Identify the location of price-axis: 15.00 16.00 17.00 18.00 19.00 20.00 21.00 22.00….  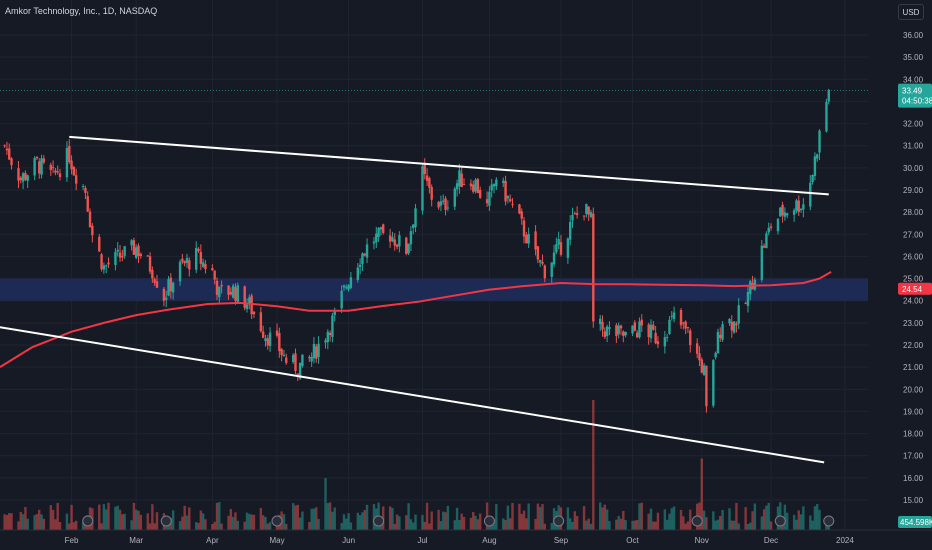
(900, 275).